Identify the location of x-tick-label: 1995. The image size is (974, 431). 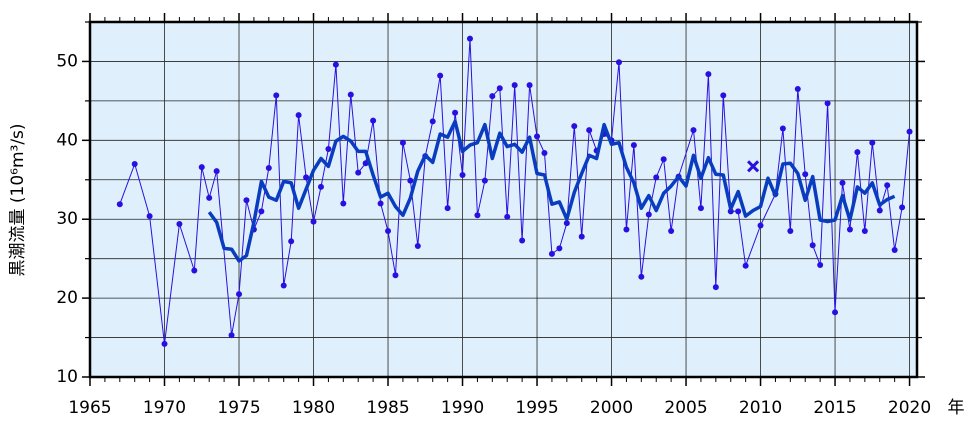
(536, 408).